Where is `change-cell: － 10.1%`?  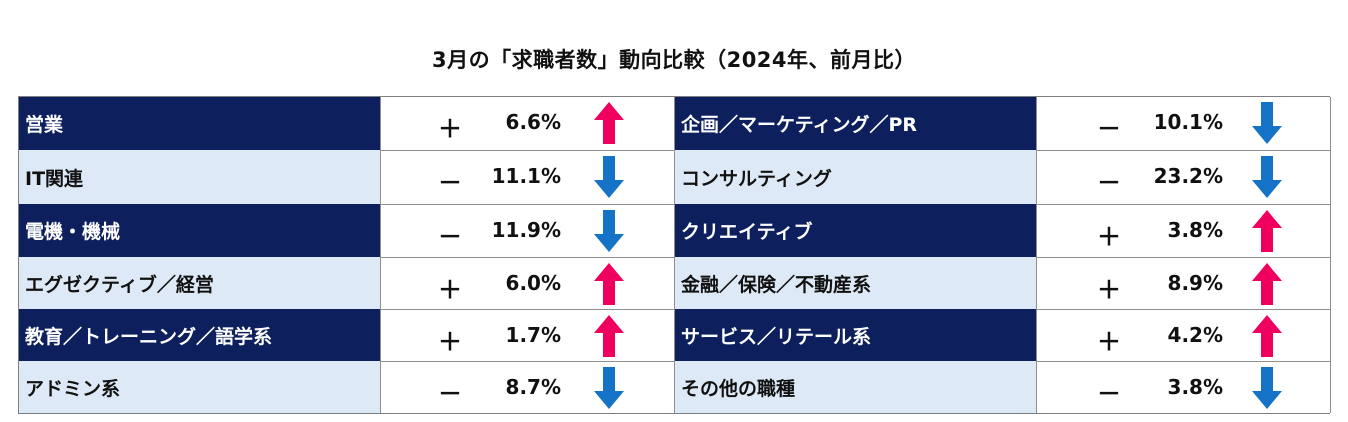
change-cell: － 10.1% is located at coordinates (1183, 123).